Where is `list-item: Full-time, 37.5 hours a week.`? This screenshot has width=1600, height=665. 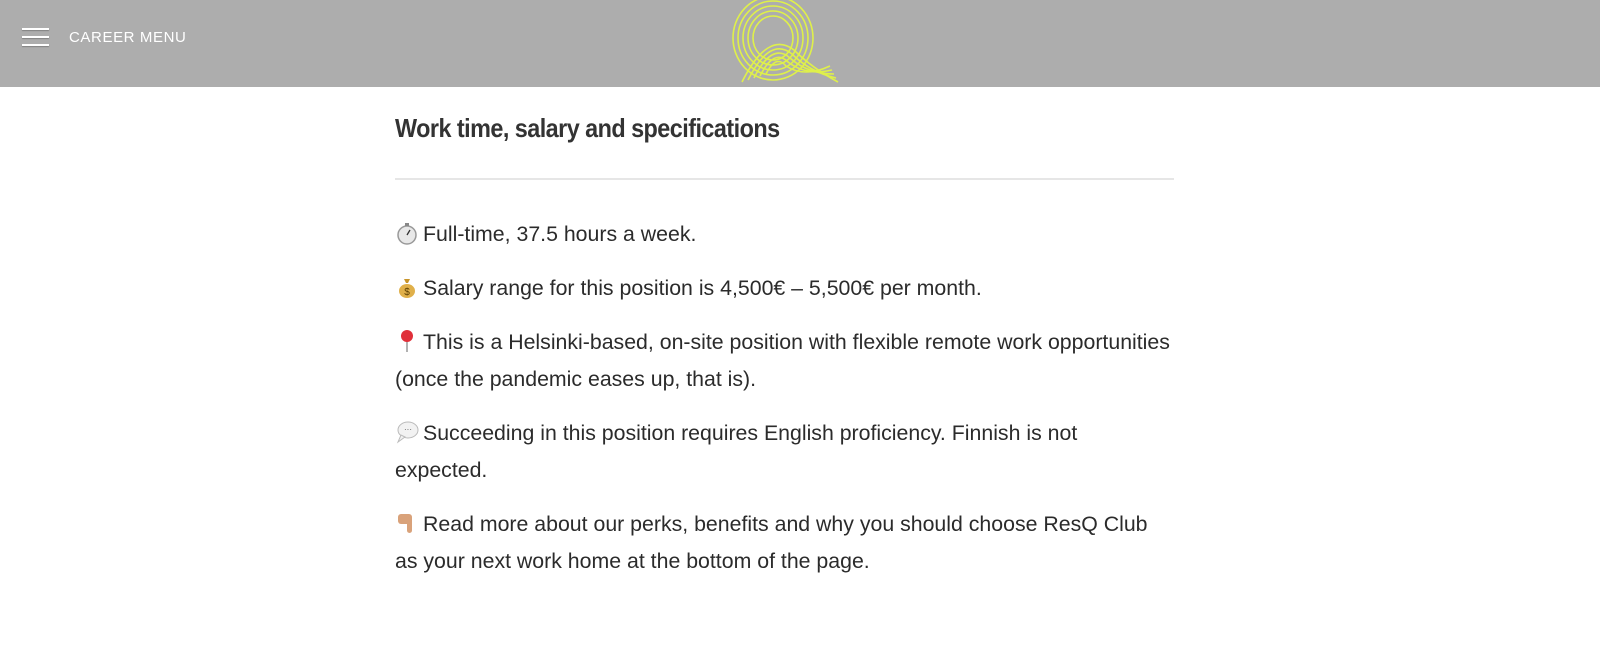
list-item: Full-time, 37.5 hours a week. is located at coordinates (784, 234).